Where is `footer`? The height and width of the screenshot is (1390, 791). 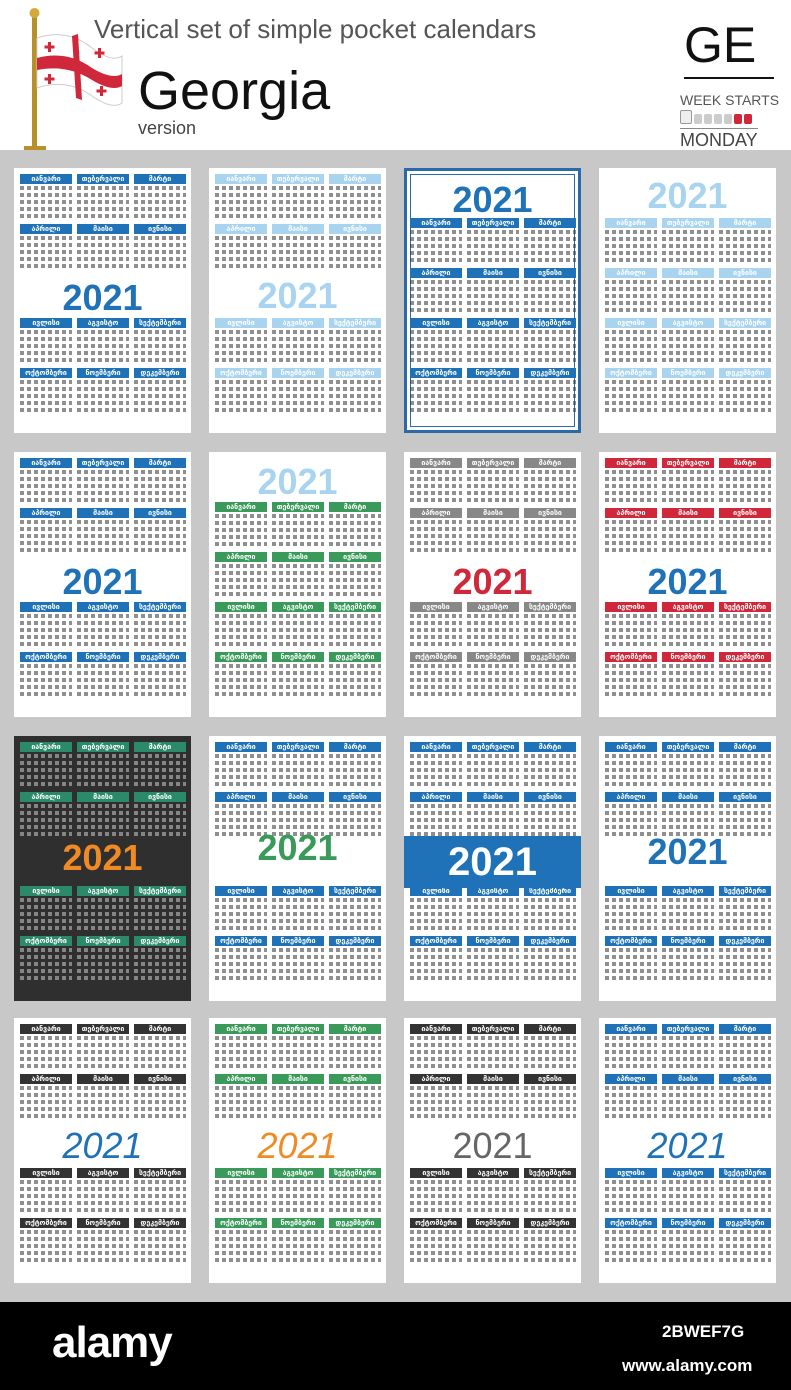 footer is located at coordinates (395, 1346).